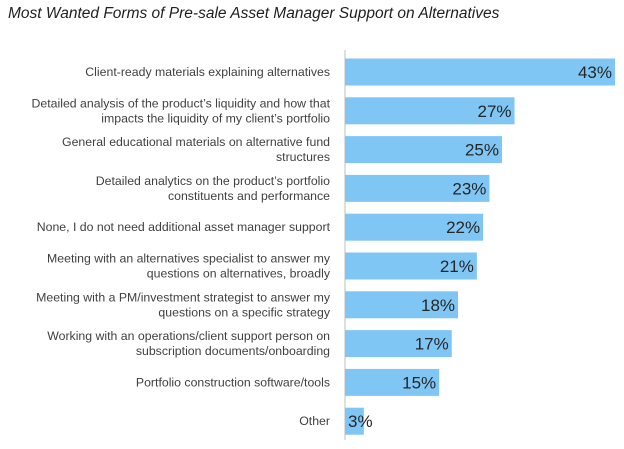 The height and width of the screenshot is (449, 624). Describe the element at coordinates (595, 72) in the screenshot. I see `value-label-0: 43%` at that location.